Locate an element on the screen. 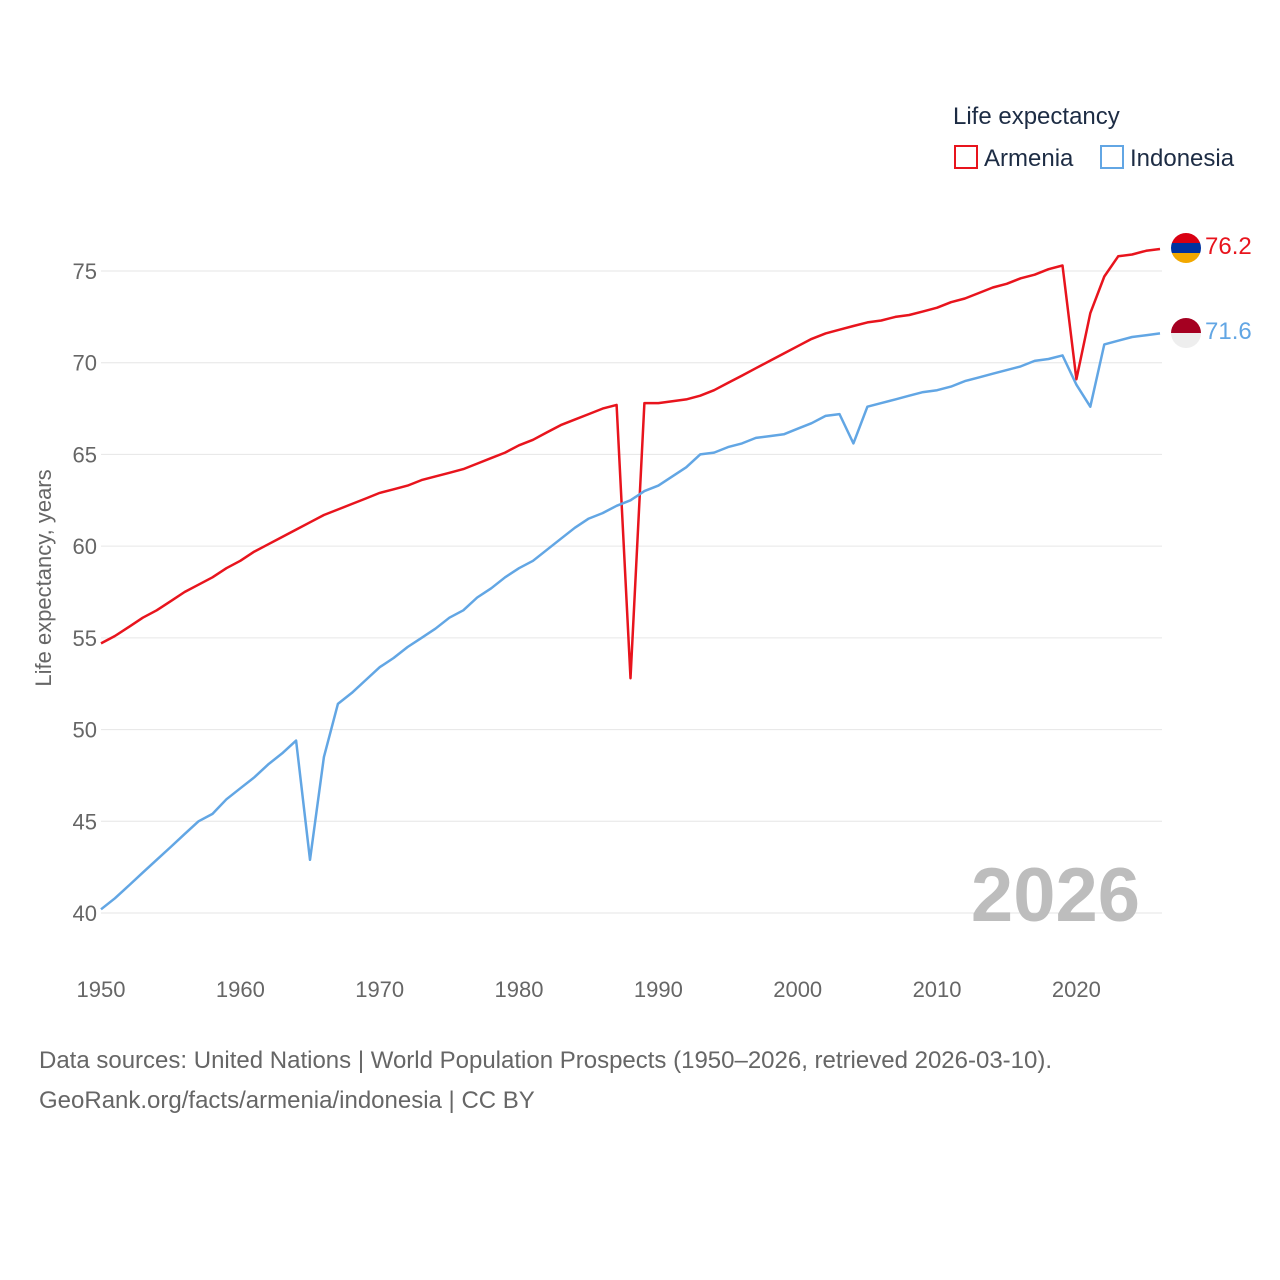  legend-label-armenia: Armenia is located at coordinates (1029, 158).